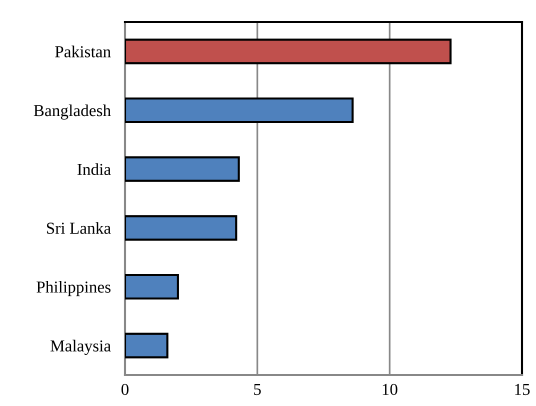 This screenshot has height=406, width=536. I want to click on y-tick-label: Sri Lanka, so click(78, 228).